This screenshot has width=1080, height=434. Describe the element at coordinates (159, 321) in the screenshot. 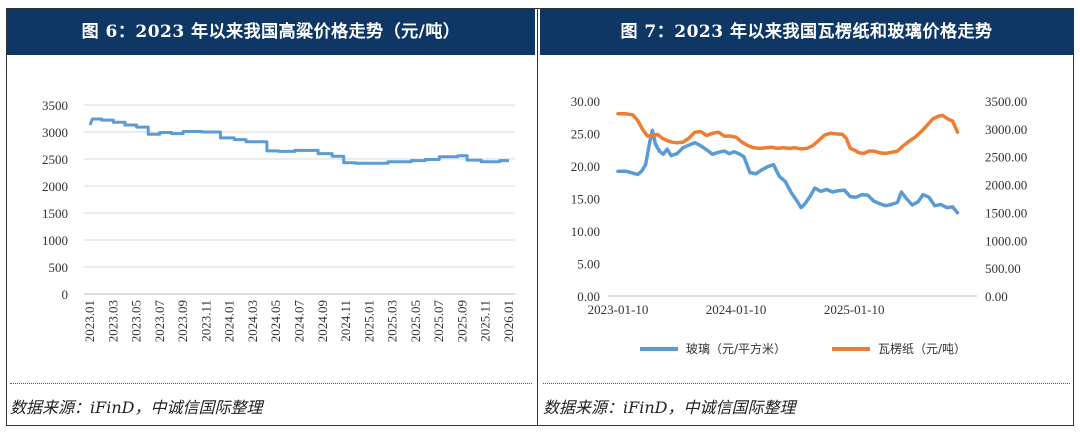

I see `x-tick-label: 2023.07` at that location.